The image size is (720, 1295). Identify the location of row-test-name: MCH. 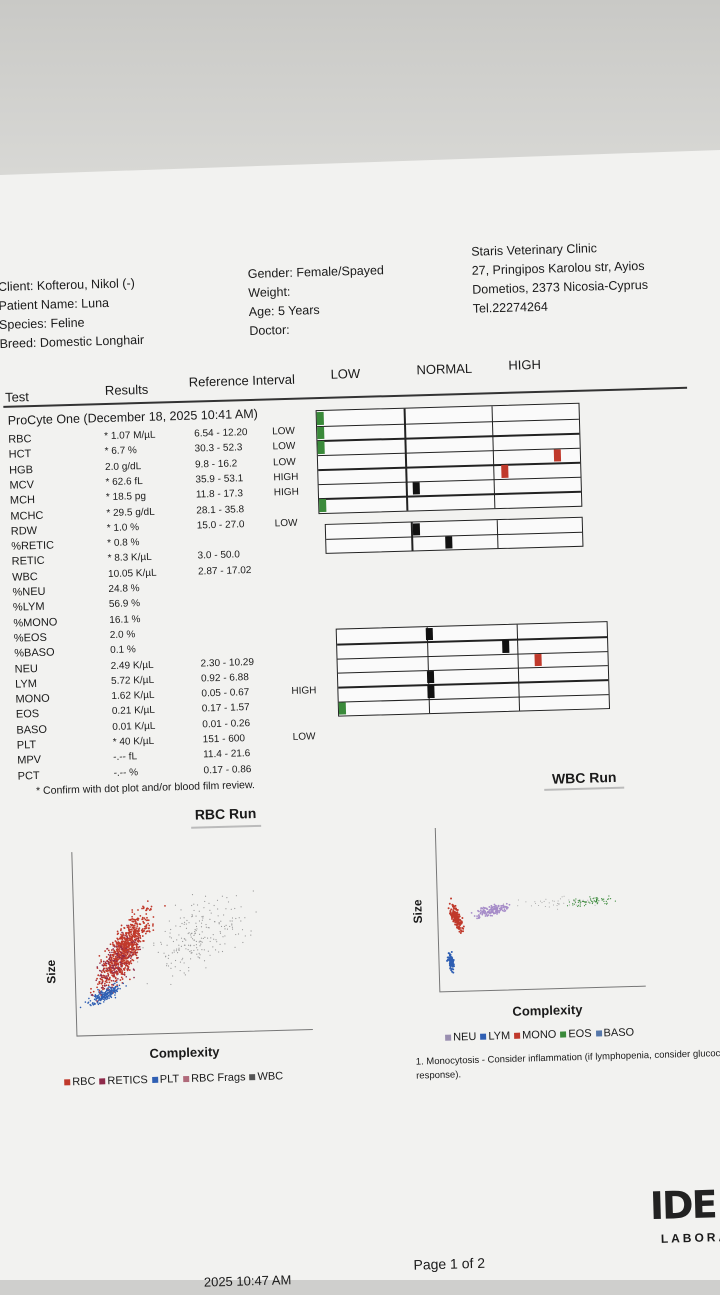
(22, 500).